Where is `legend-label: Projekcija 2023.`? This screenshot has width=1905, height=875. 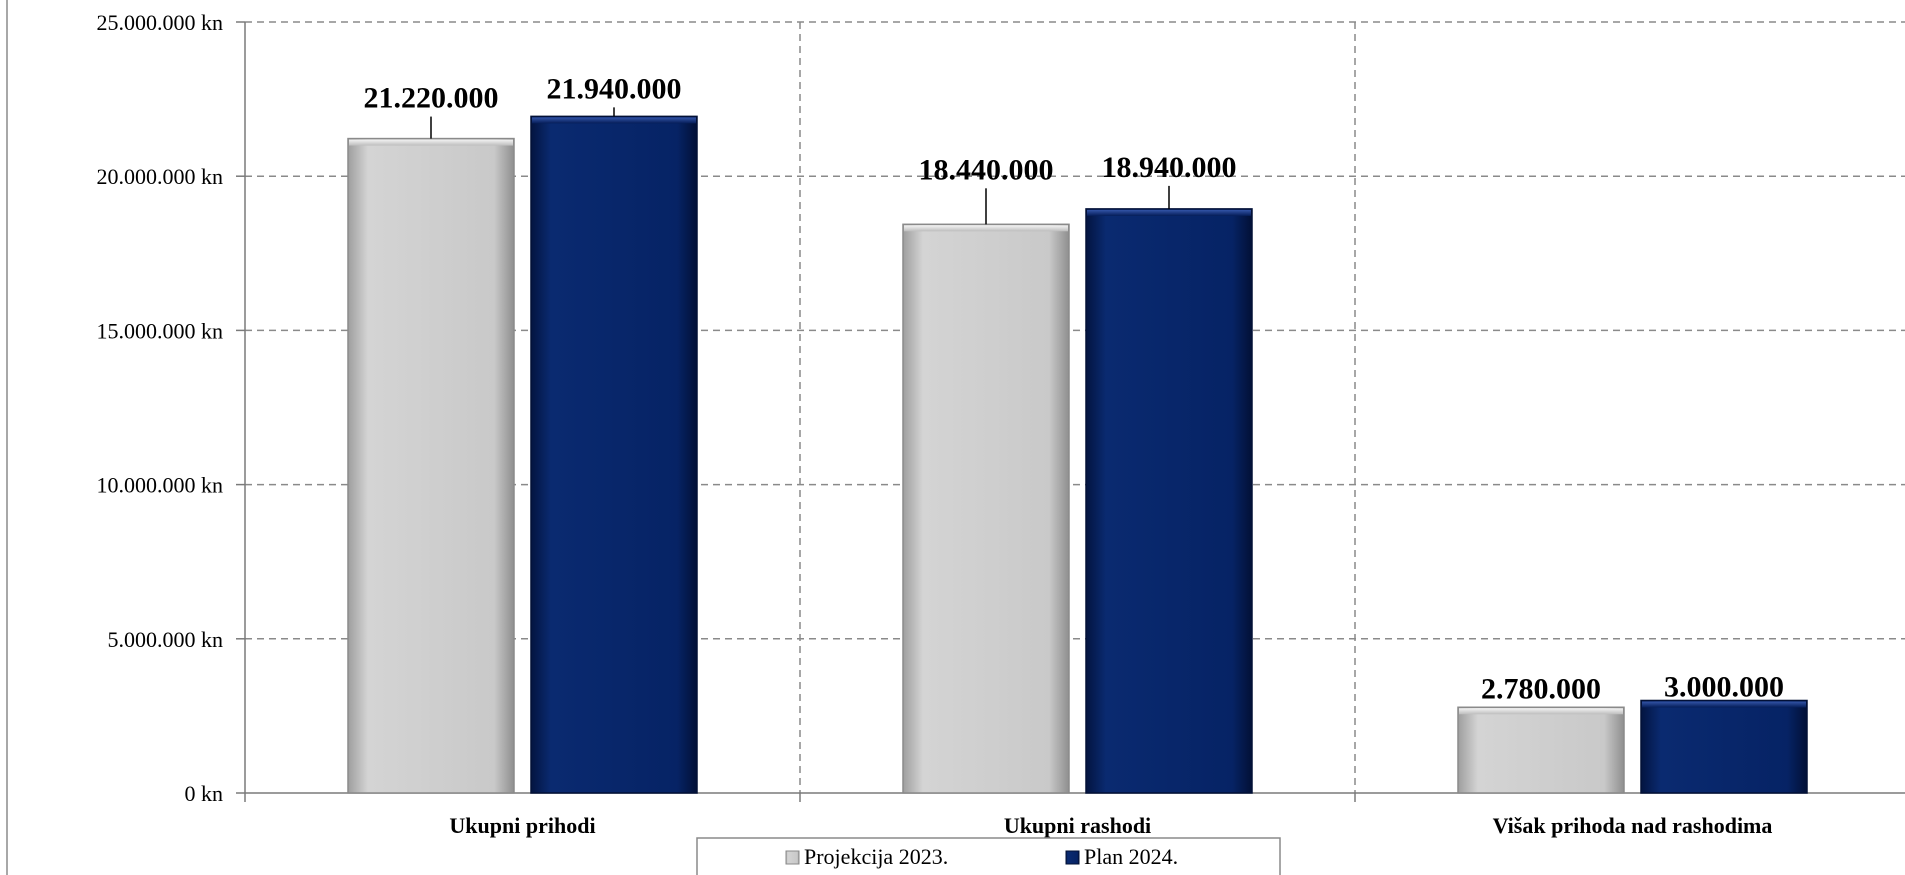 legend-label: Projekcija 2023. is located at coordinates (876, 856).